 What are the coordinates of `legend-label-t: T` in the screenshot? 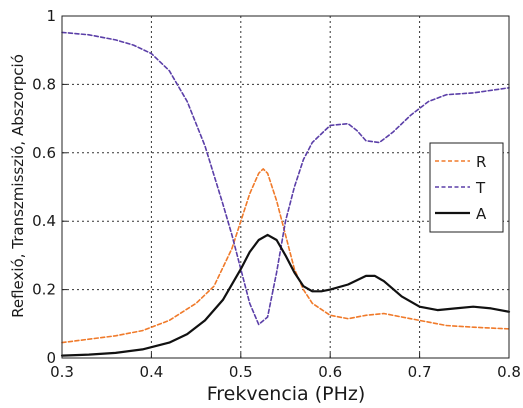 It's located at (480, 188).